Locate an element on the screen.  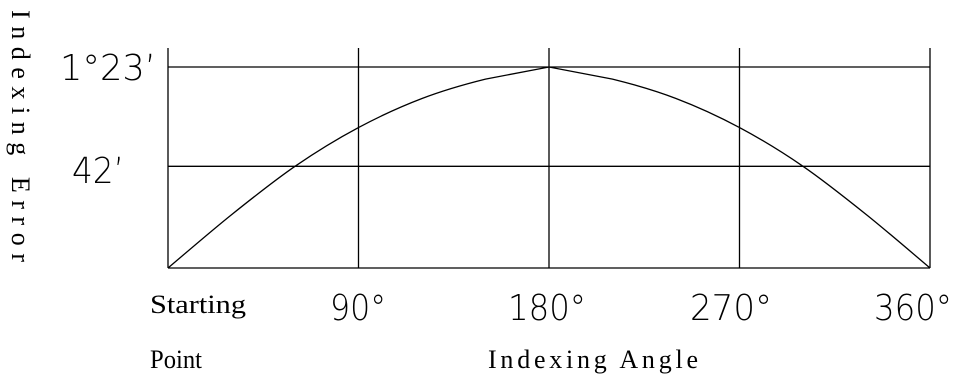
y-tick-label-42: 42’ is located at coordinates (98, 171).